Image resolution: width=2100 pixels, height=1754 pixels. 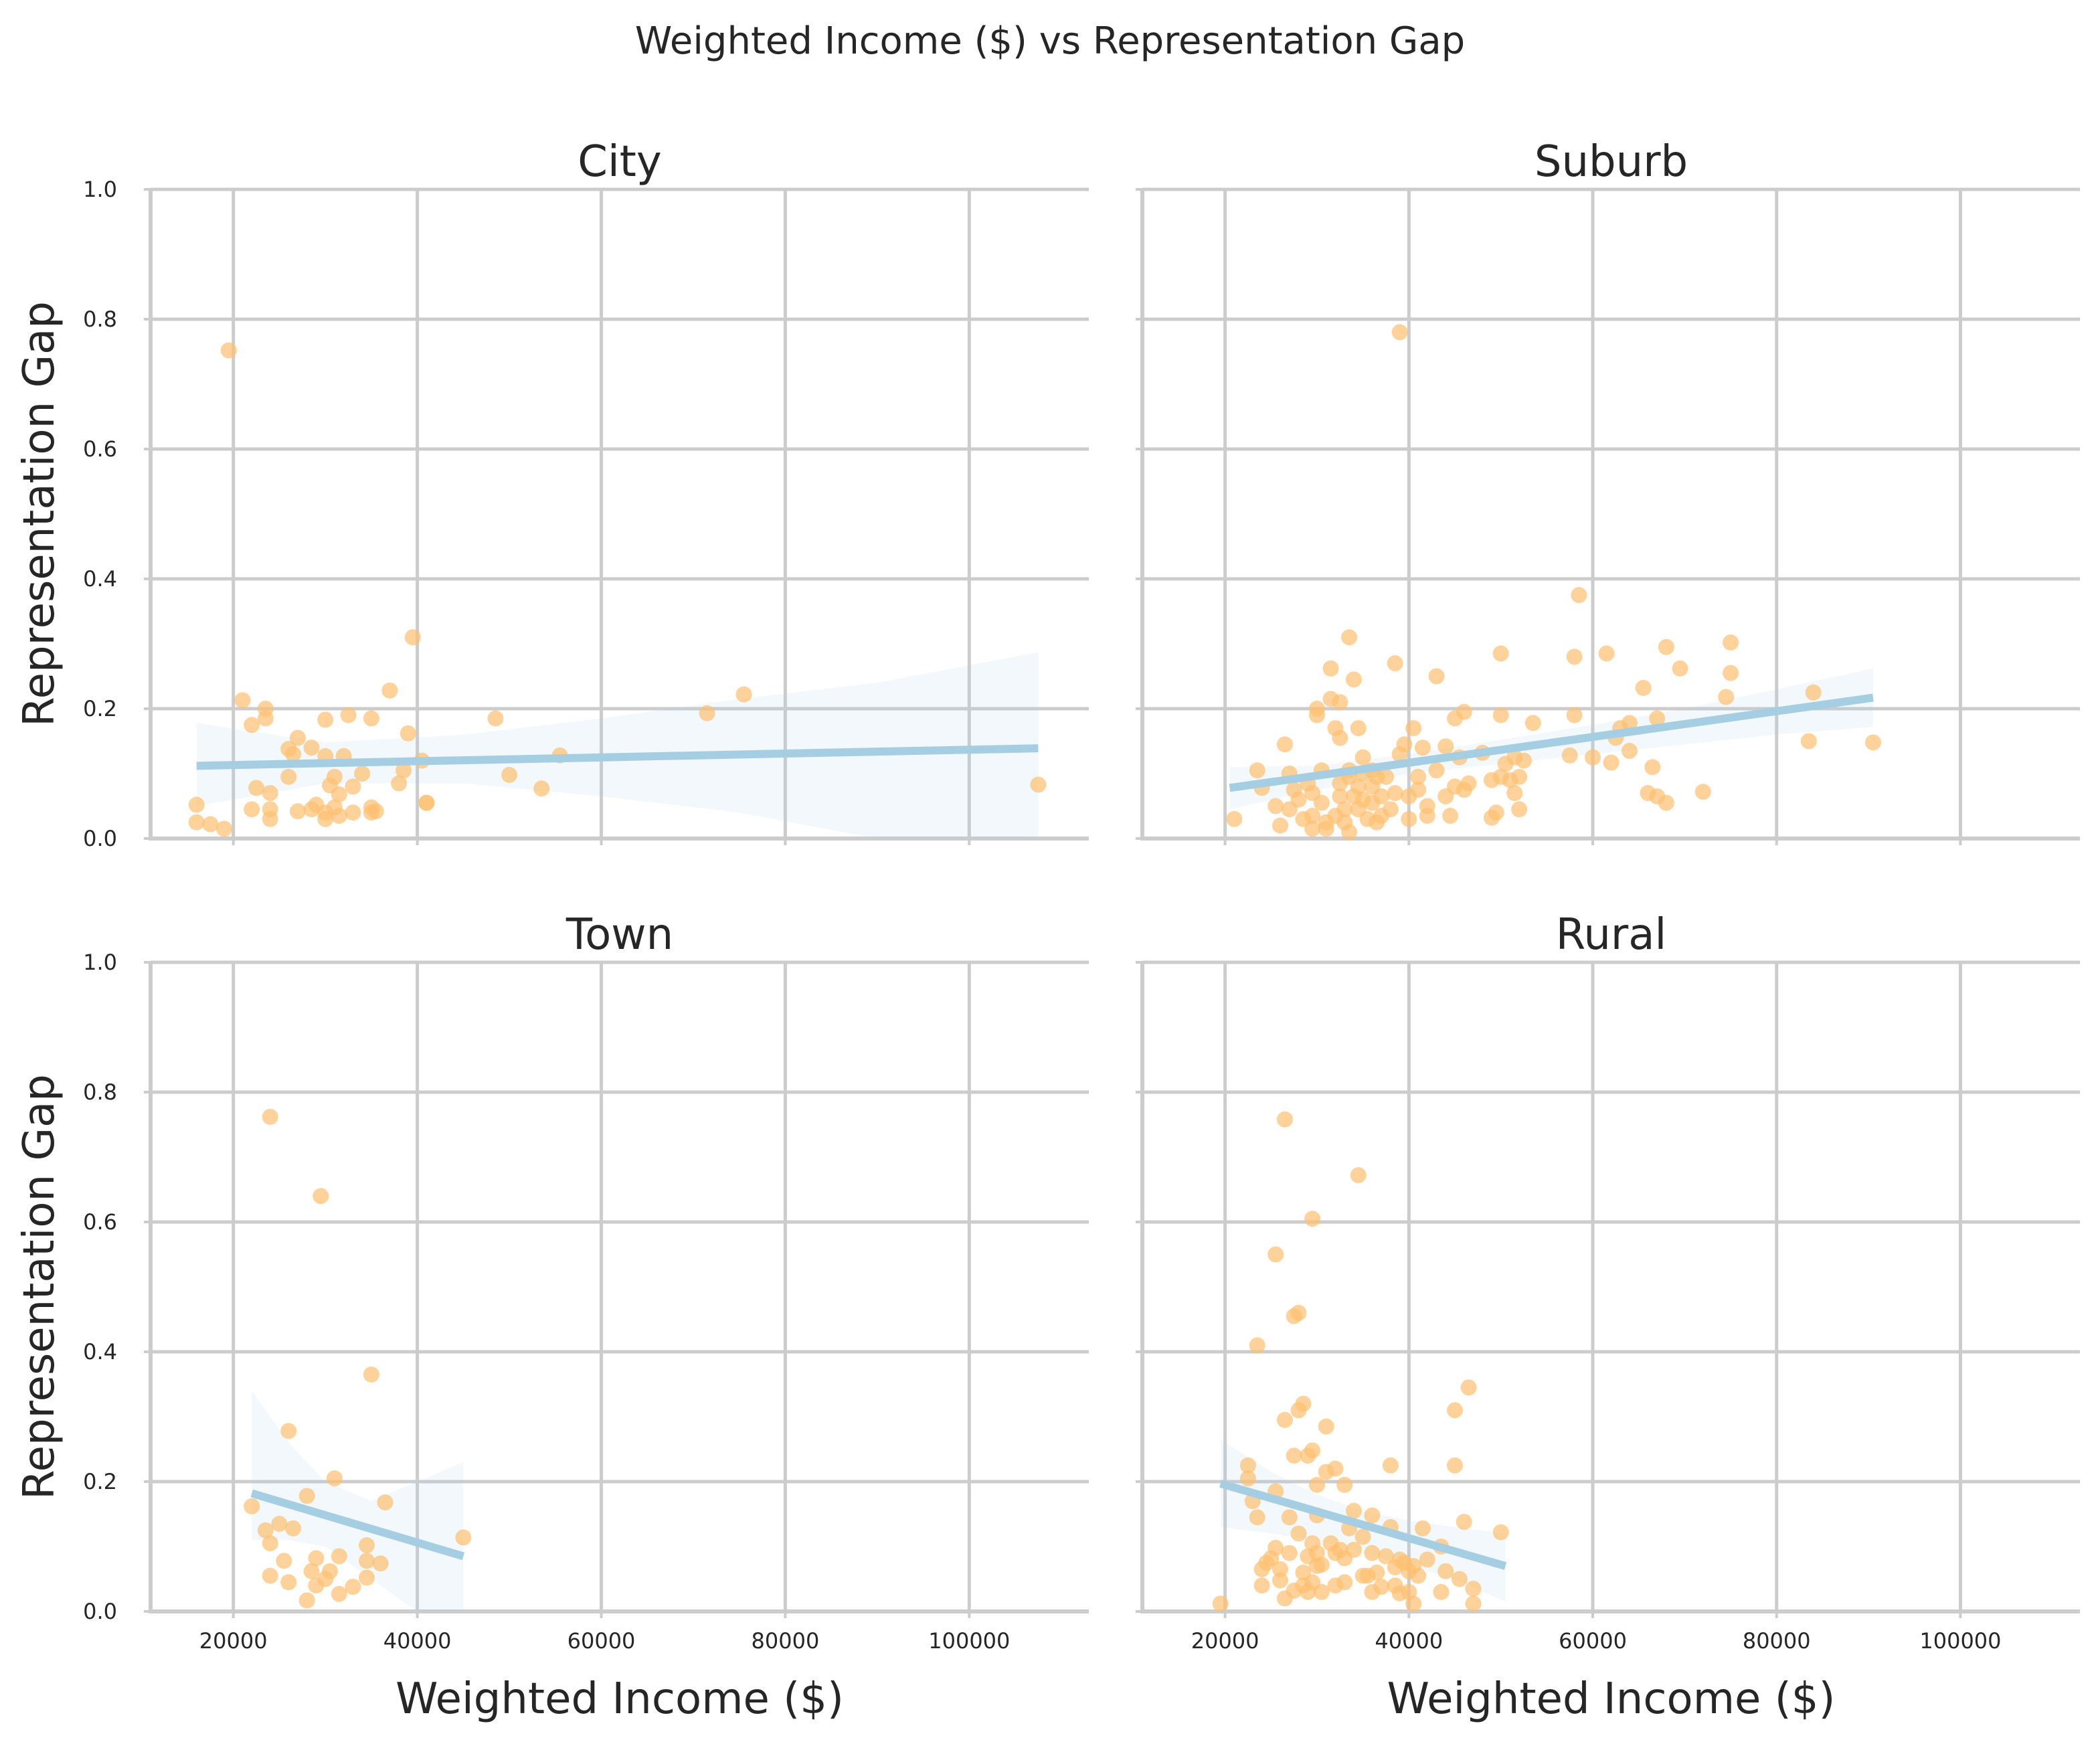 I want to click on x-tick-label: 80000, so click(x=786, y=1641).